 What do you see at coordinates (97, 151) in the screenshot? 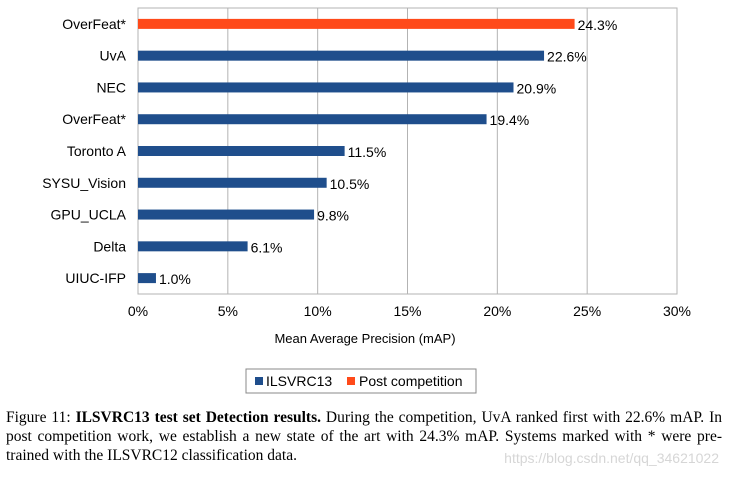
I see `category-label: Toronto A` at bounding box center [97, 151].